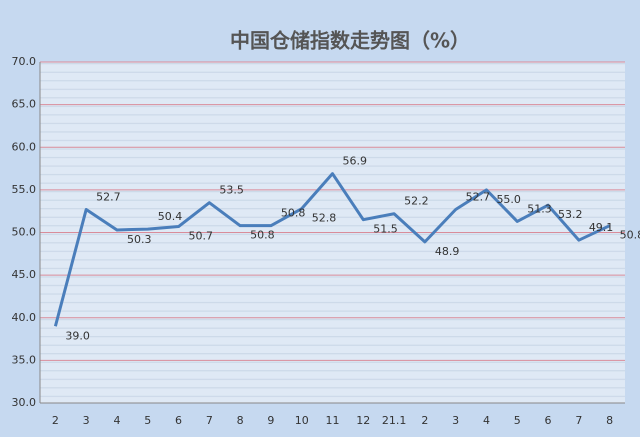 Image resolution: width=640 pixels, height=437 pixels. Describe the element at coordinates (24, 402) in the screenshot. I see `y-tick-label: 30.0` at that location.